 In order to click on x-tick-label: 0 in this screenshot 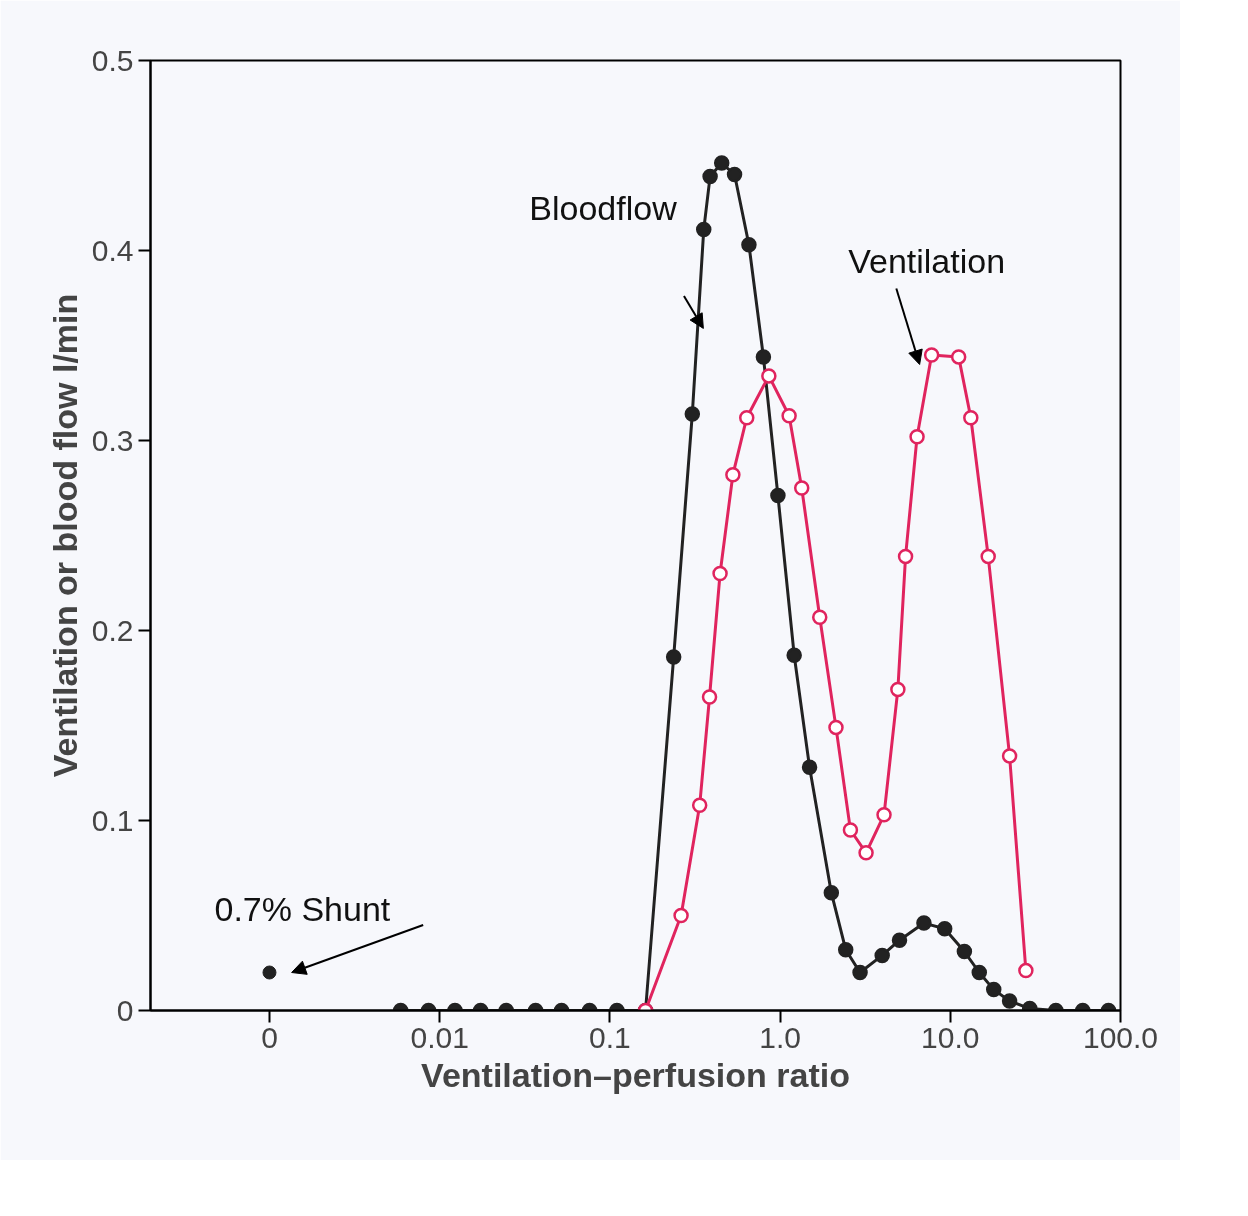, I will do `click(269, 1037)`.